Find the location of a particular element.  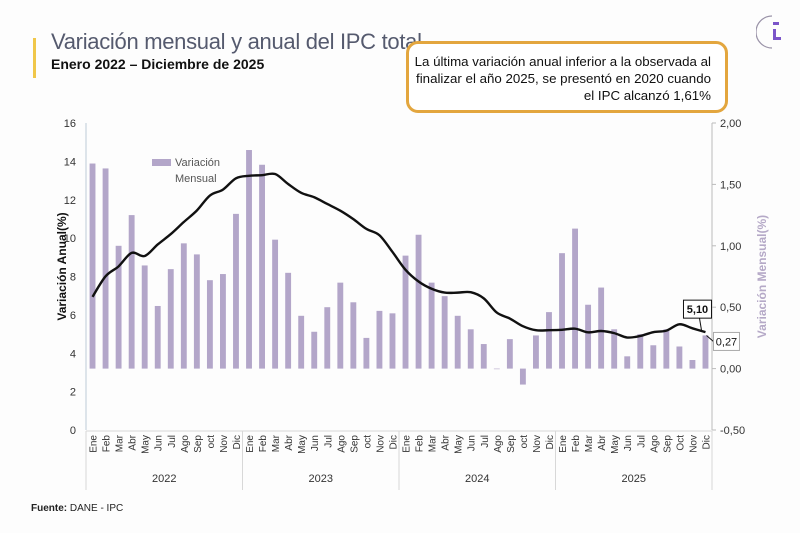

left-tick-label: 16 is located at coordinates (70, 124).